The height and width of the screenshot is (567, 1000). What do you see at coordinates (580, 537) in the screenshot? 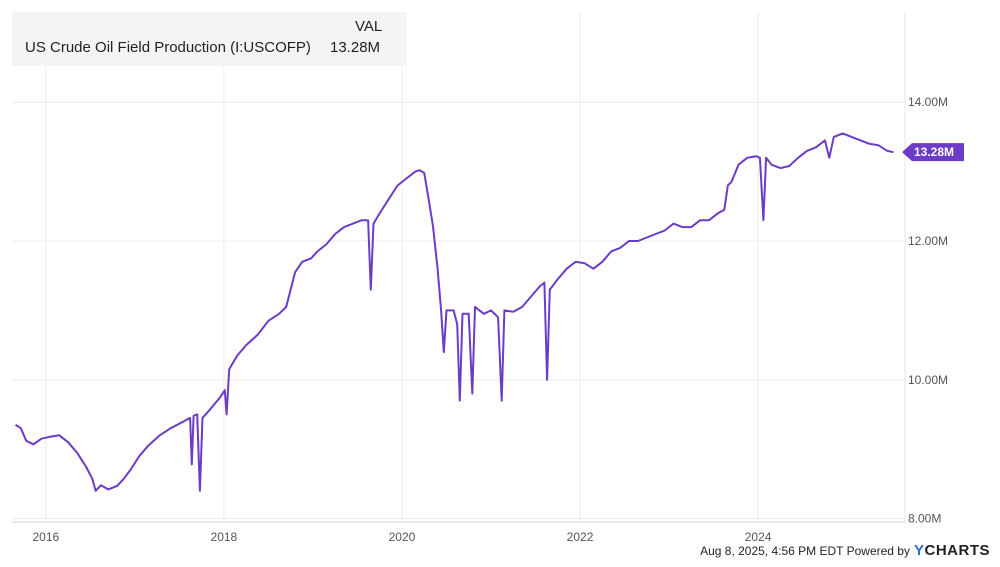
I see `x-tick-label: 2022` at bounding box center [580, 537].